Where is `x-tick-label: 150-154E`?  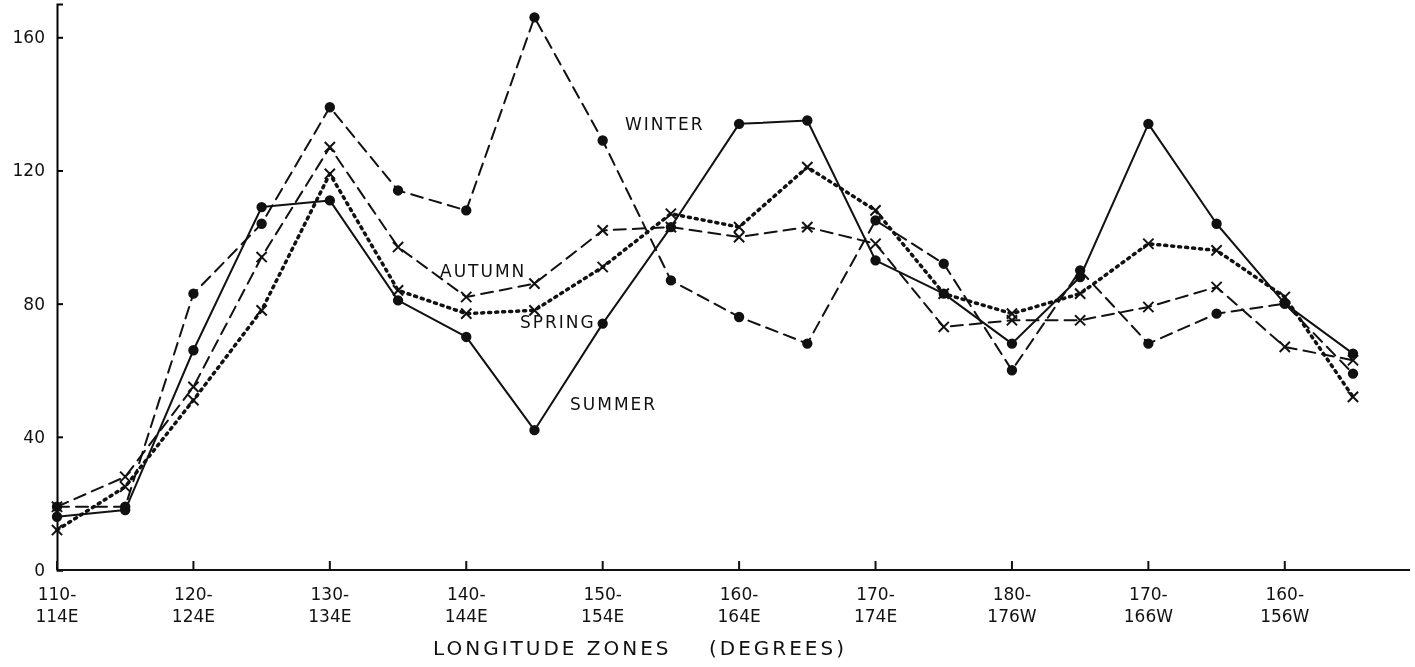 x-tick-label: 150-154E is located at coordinates (603, 605).